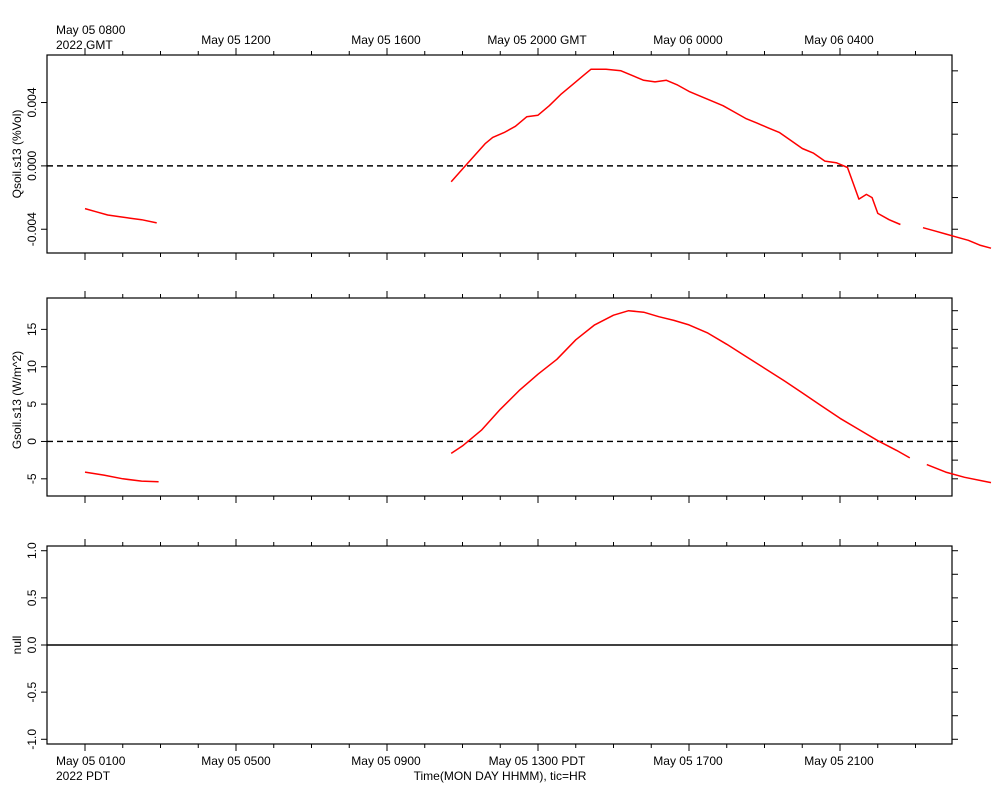  I want to click on bottom-axis-first-label-line2: 2022 PDT, so click(83, 776).